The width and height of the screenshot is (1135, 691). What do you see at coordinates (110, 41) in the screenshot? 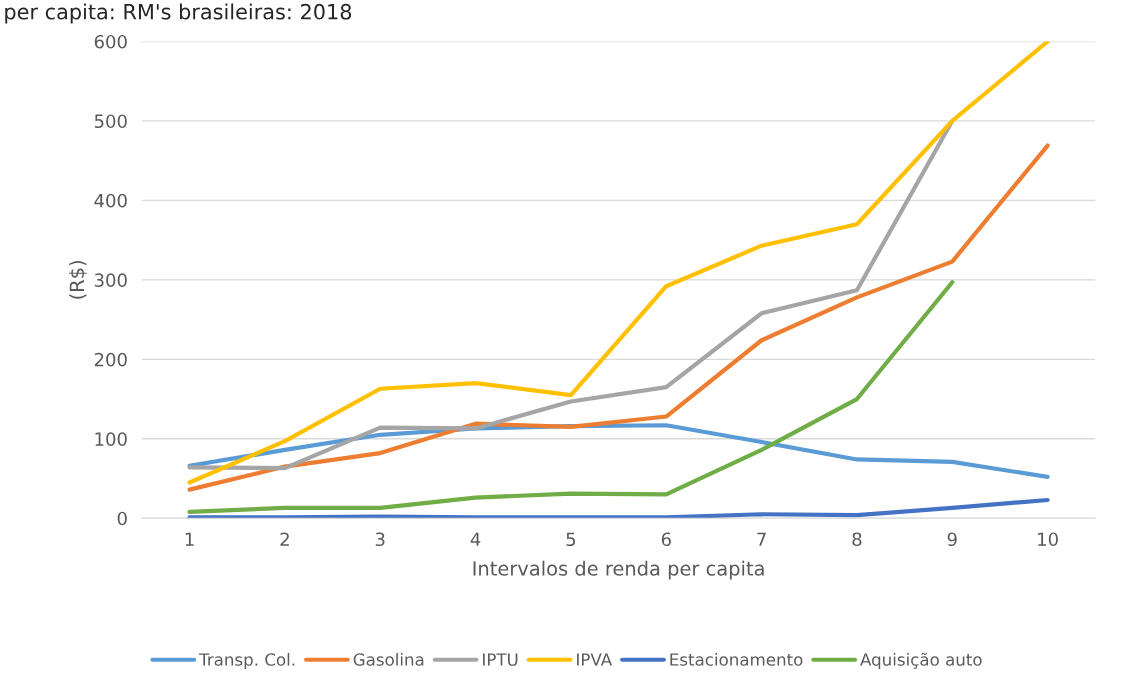
I see `y-tick-label: 600` at bounding box center [110, 41].